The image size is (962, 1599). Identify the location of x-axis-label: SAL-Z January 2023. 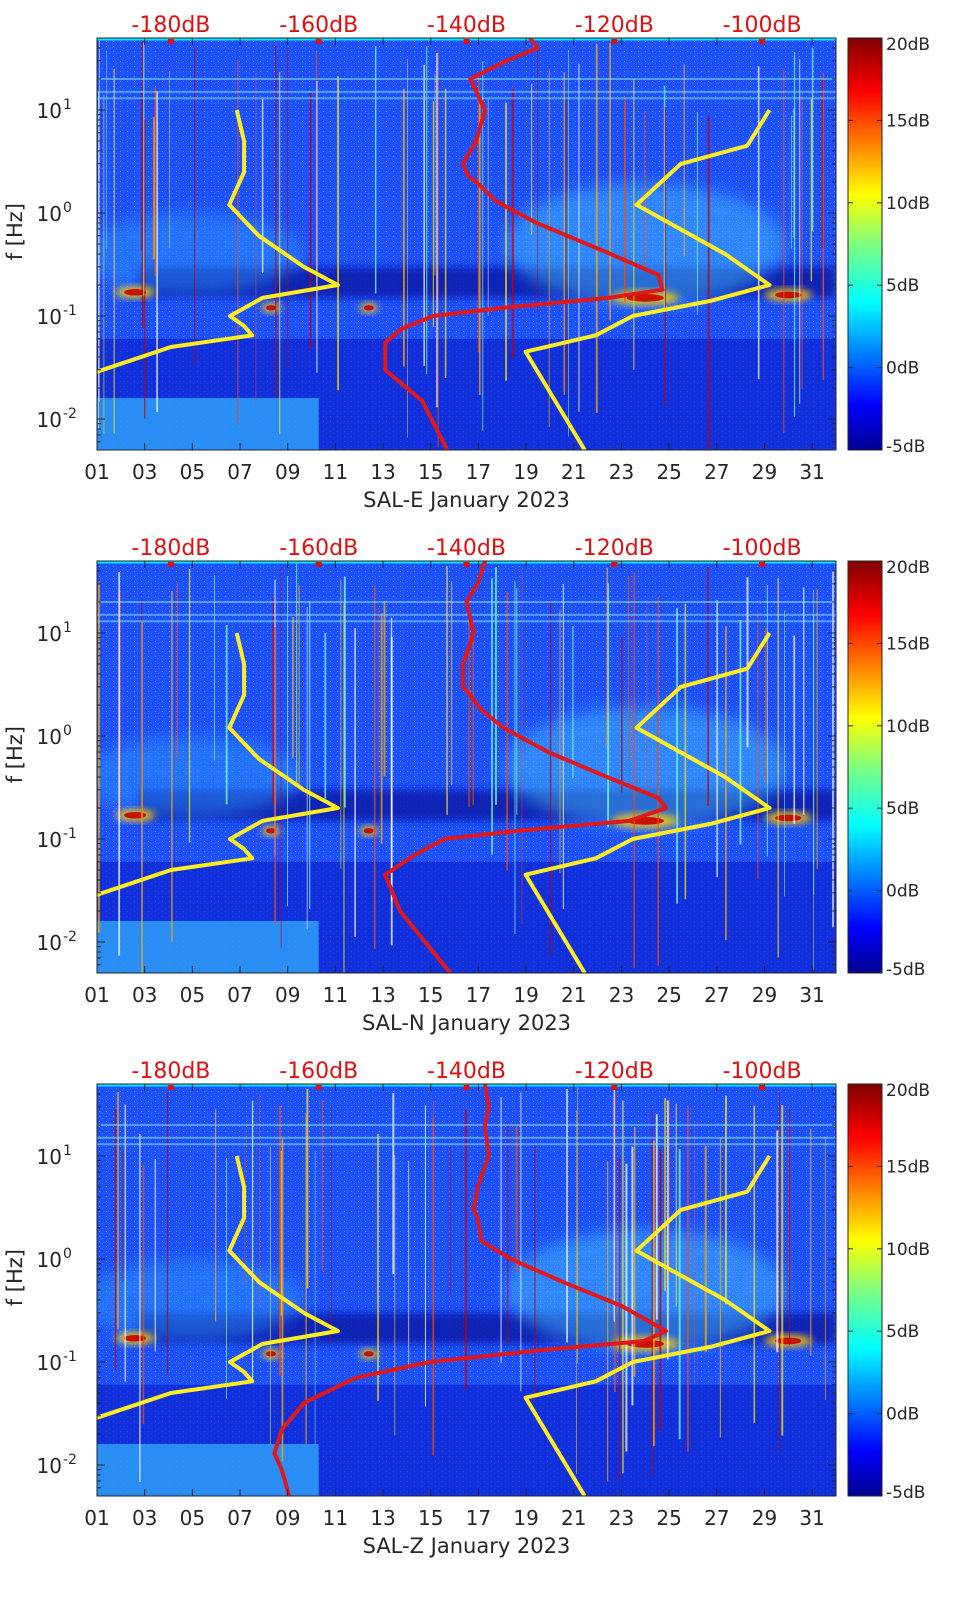
(467, 1546).